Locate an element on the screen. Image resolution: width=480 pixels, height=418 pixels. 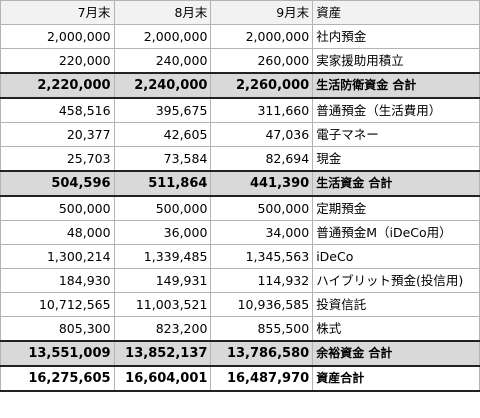
jul-value-cell: 48,000 is located at coordinates (57, 232).